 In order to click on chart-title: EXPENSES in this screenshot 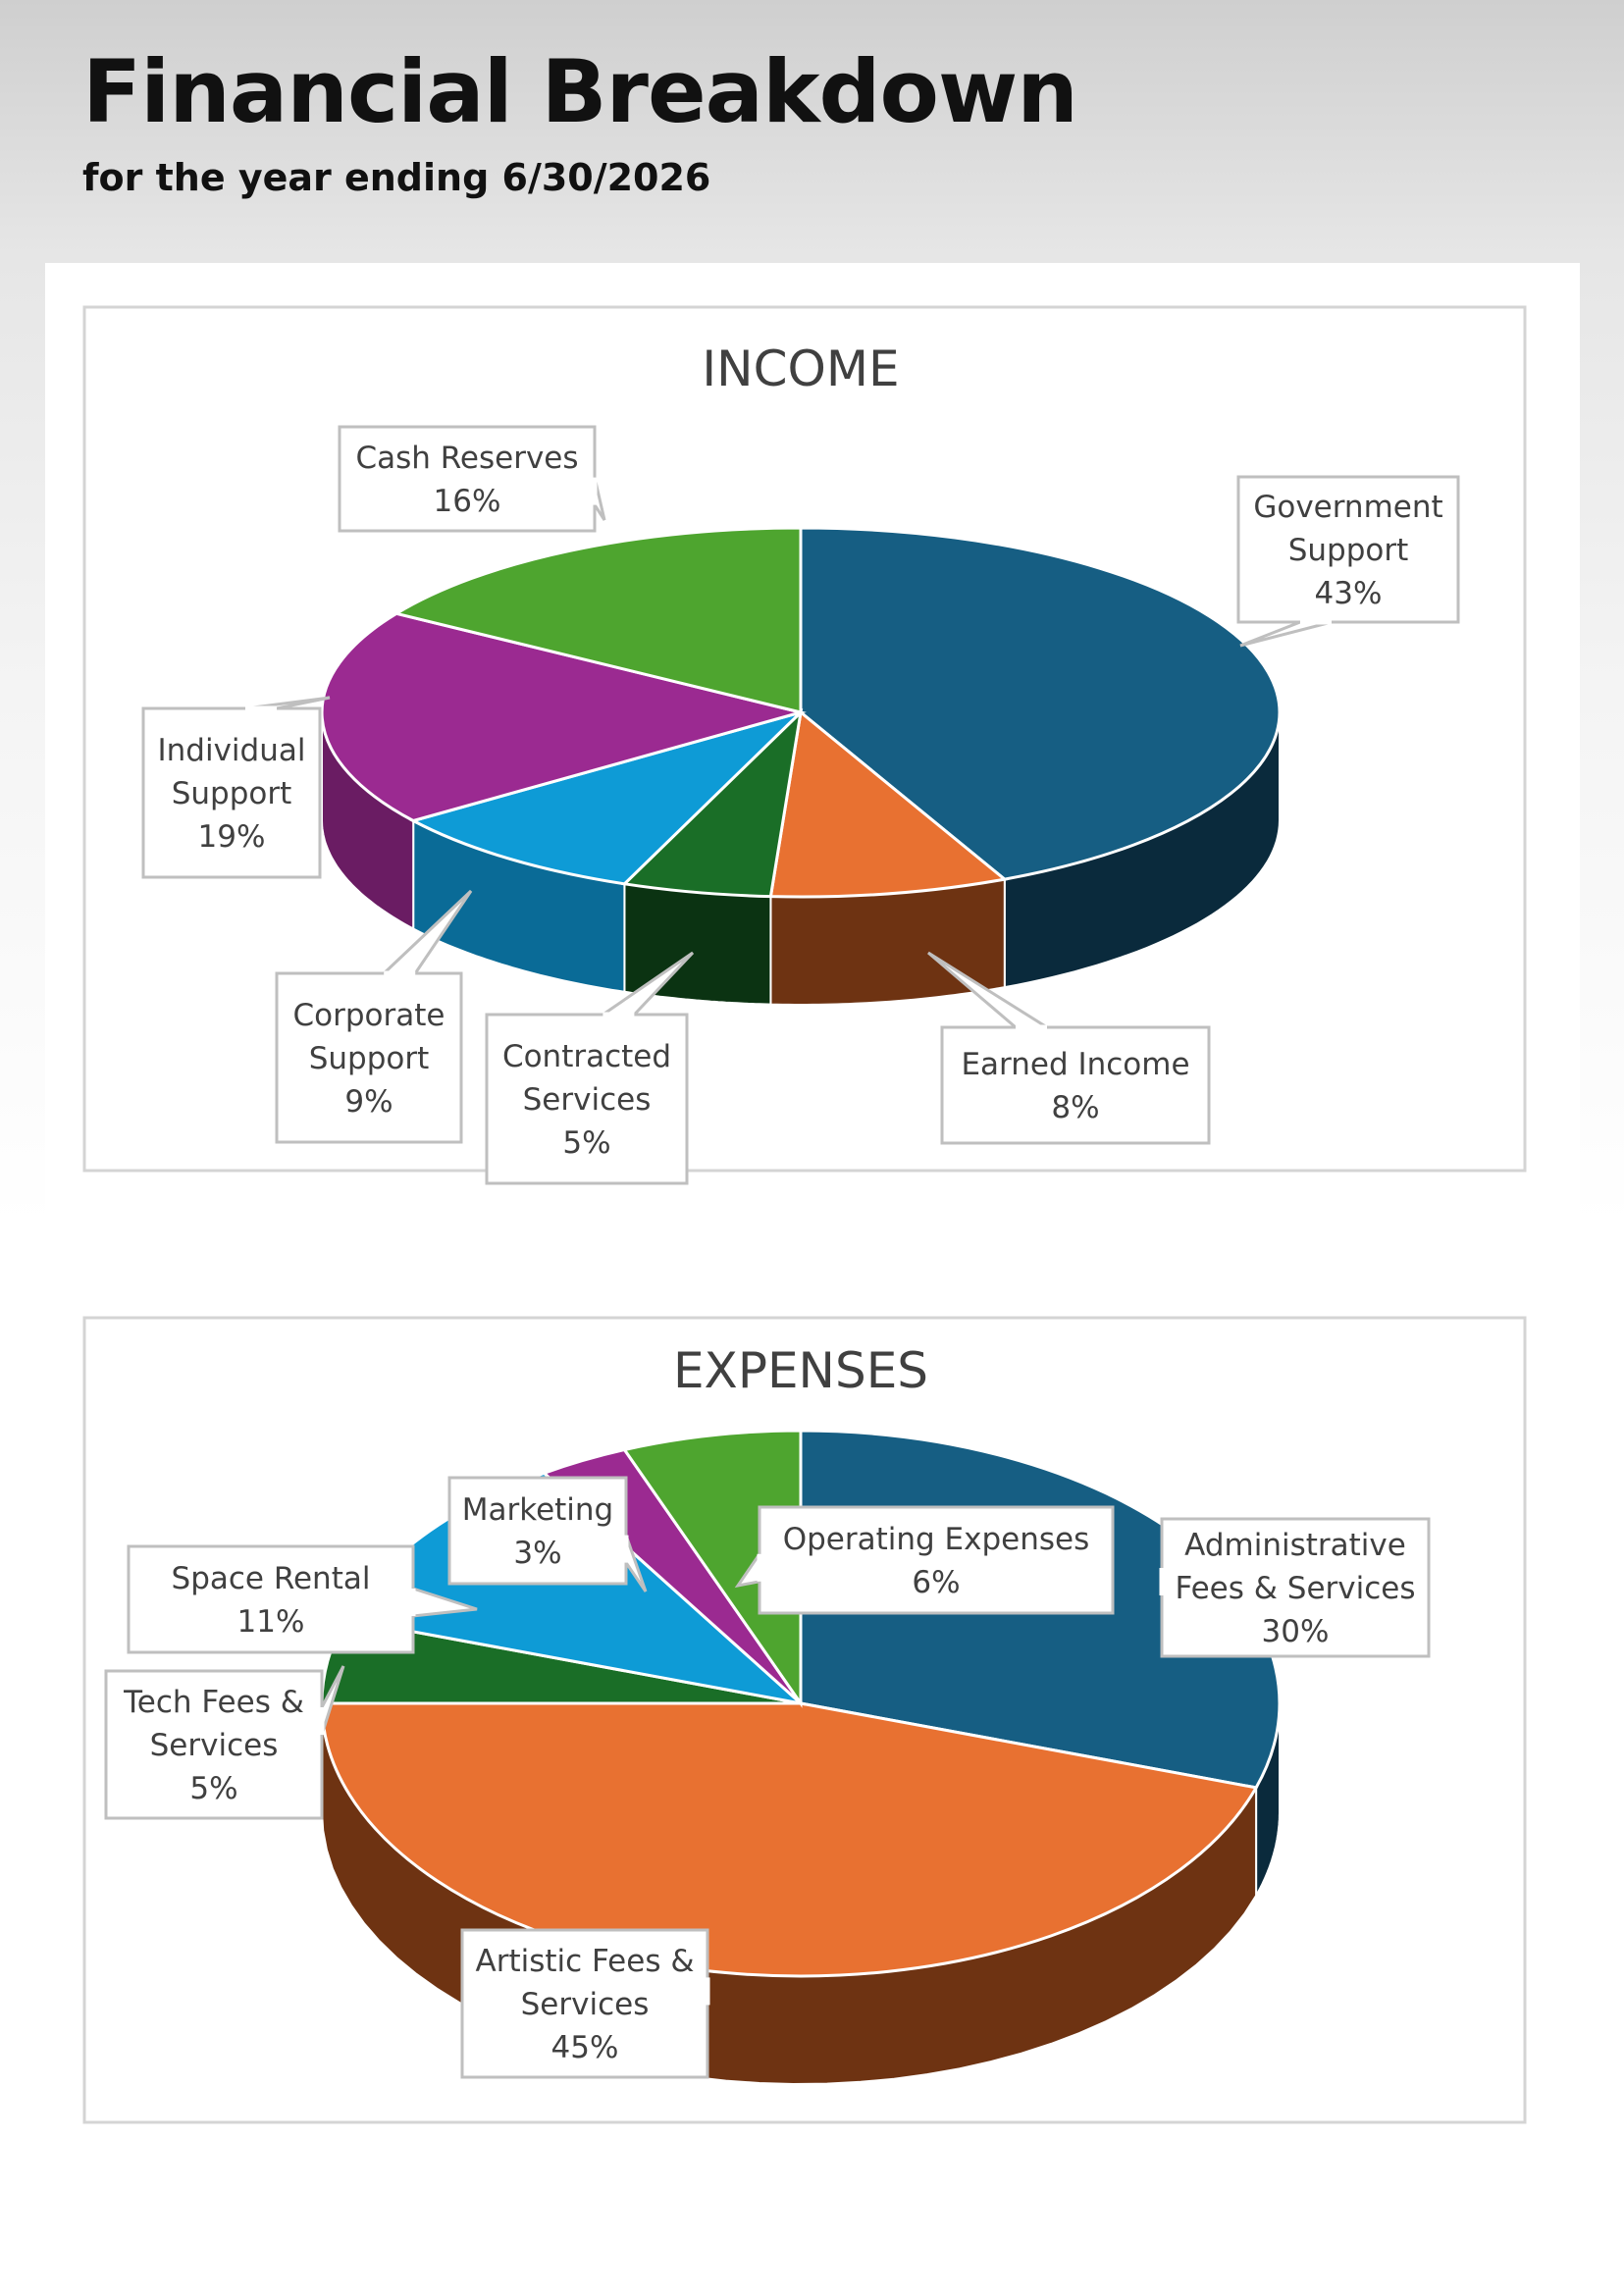, I will do `click(800, 1370)`.